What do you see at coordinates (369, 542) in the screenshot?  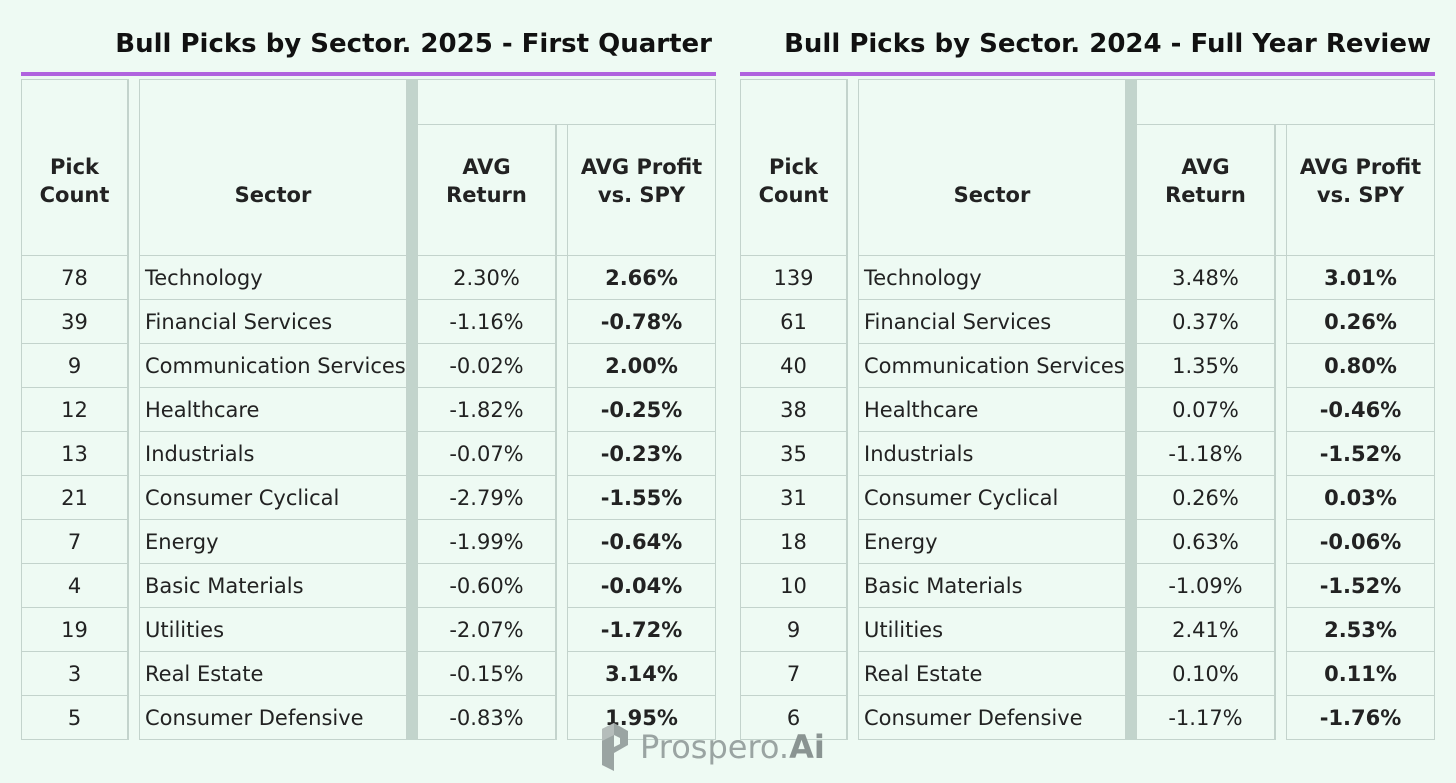 I see `table-row: 7 Energy -1.99% -0.64%` at bounding box center [369, 542].